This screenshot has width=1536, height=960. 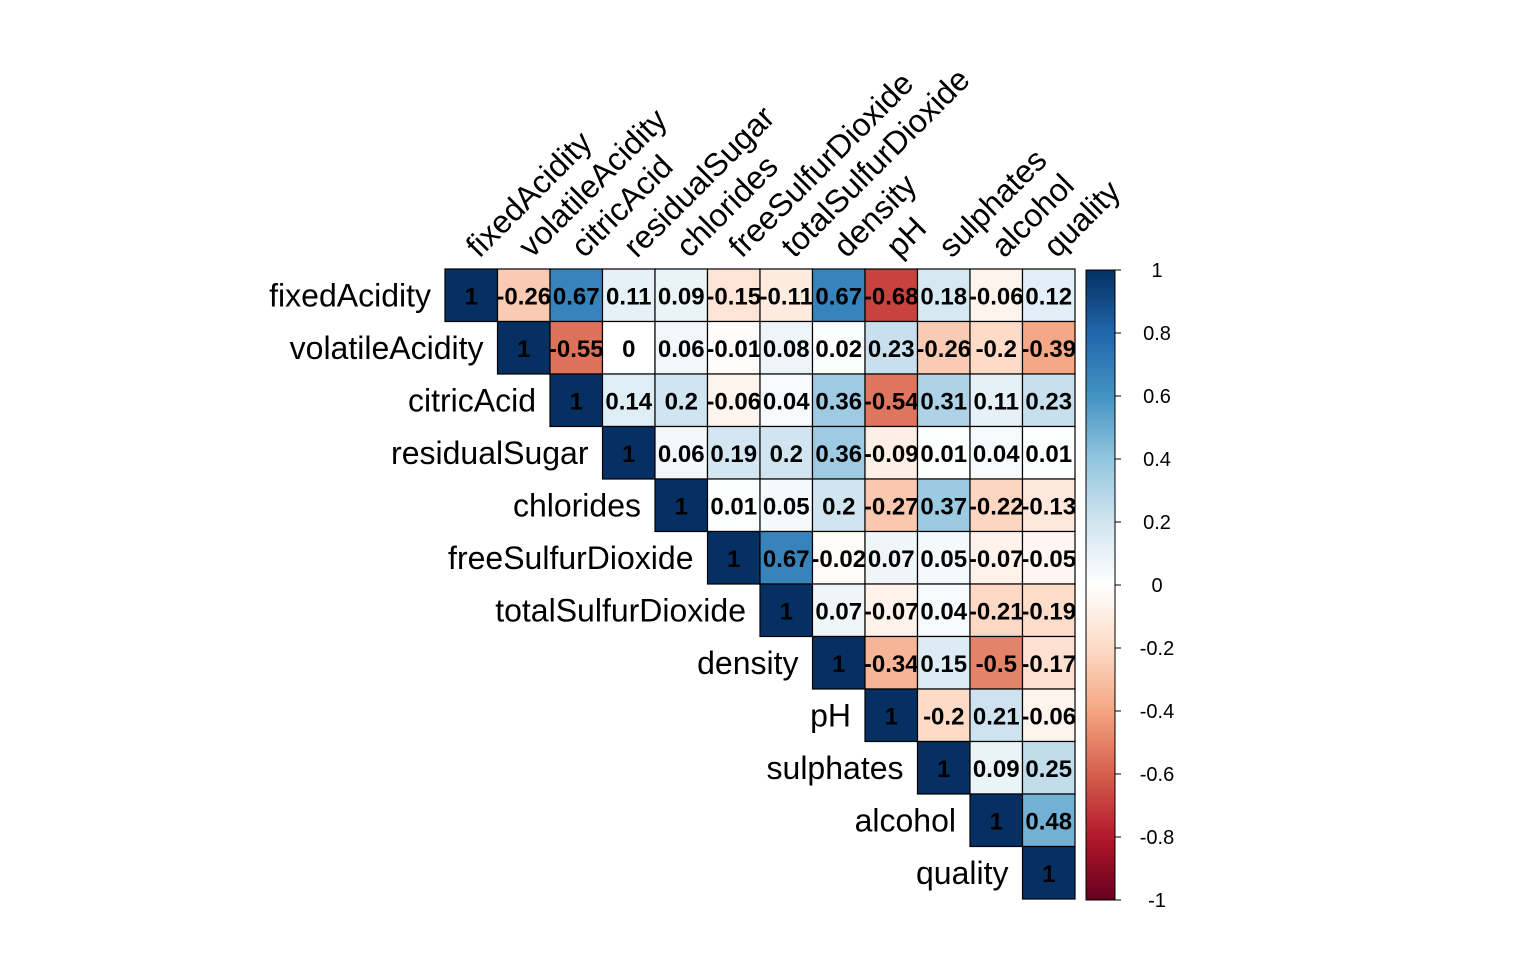 What do you see at coordinates (835, 768) in the screenshot?
I see `row-label: sulphates` at bounding box center [835, 768].